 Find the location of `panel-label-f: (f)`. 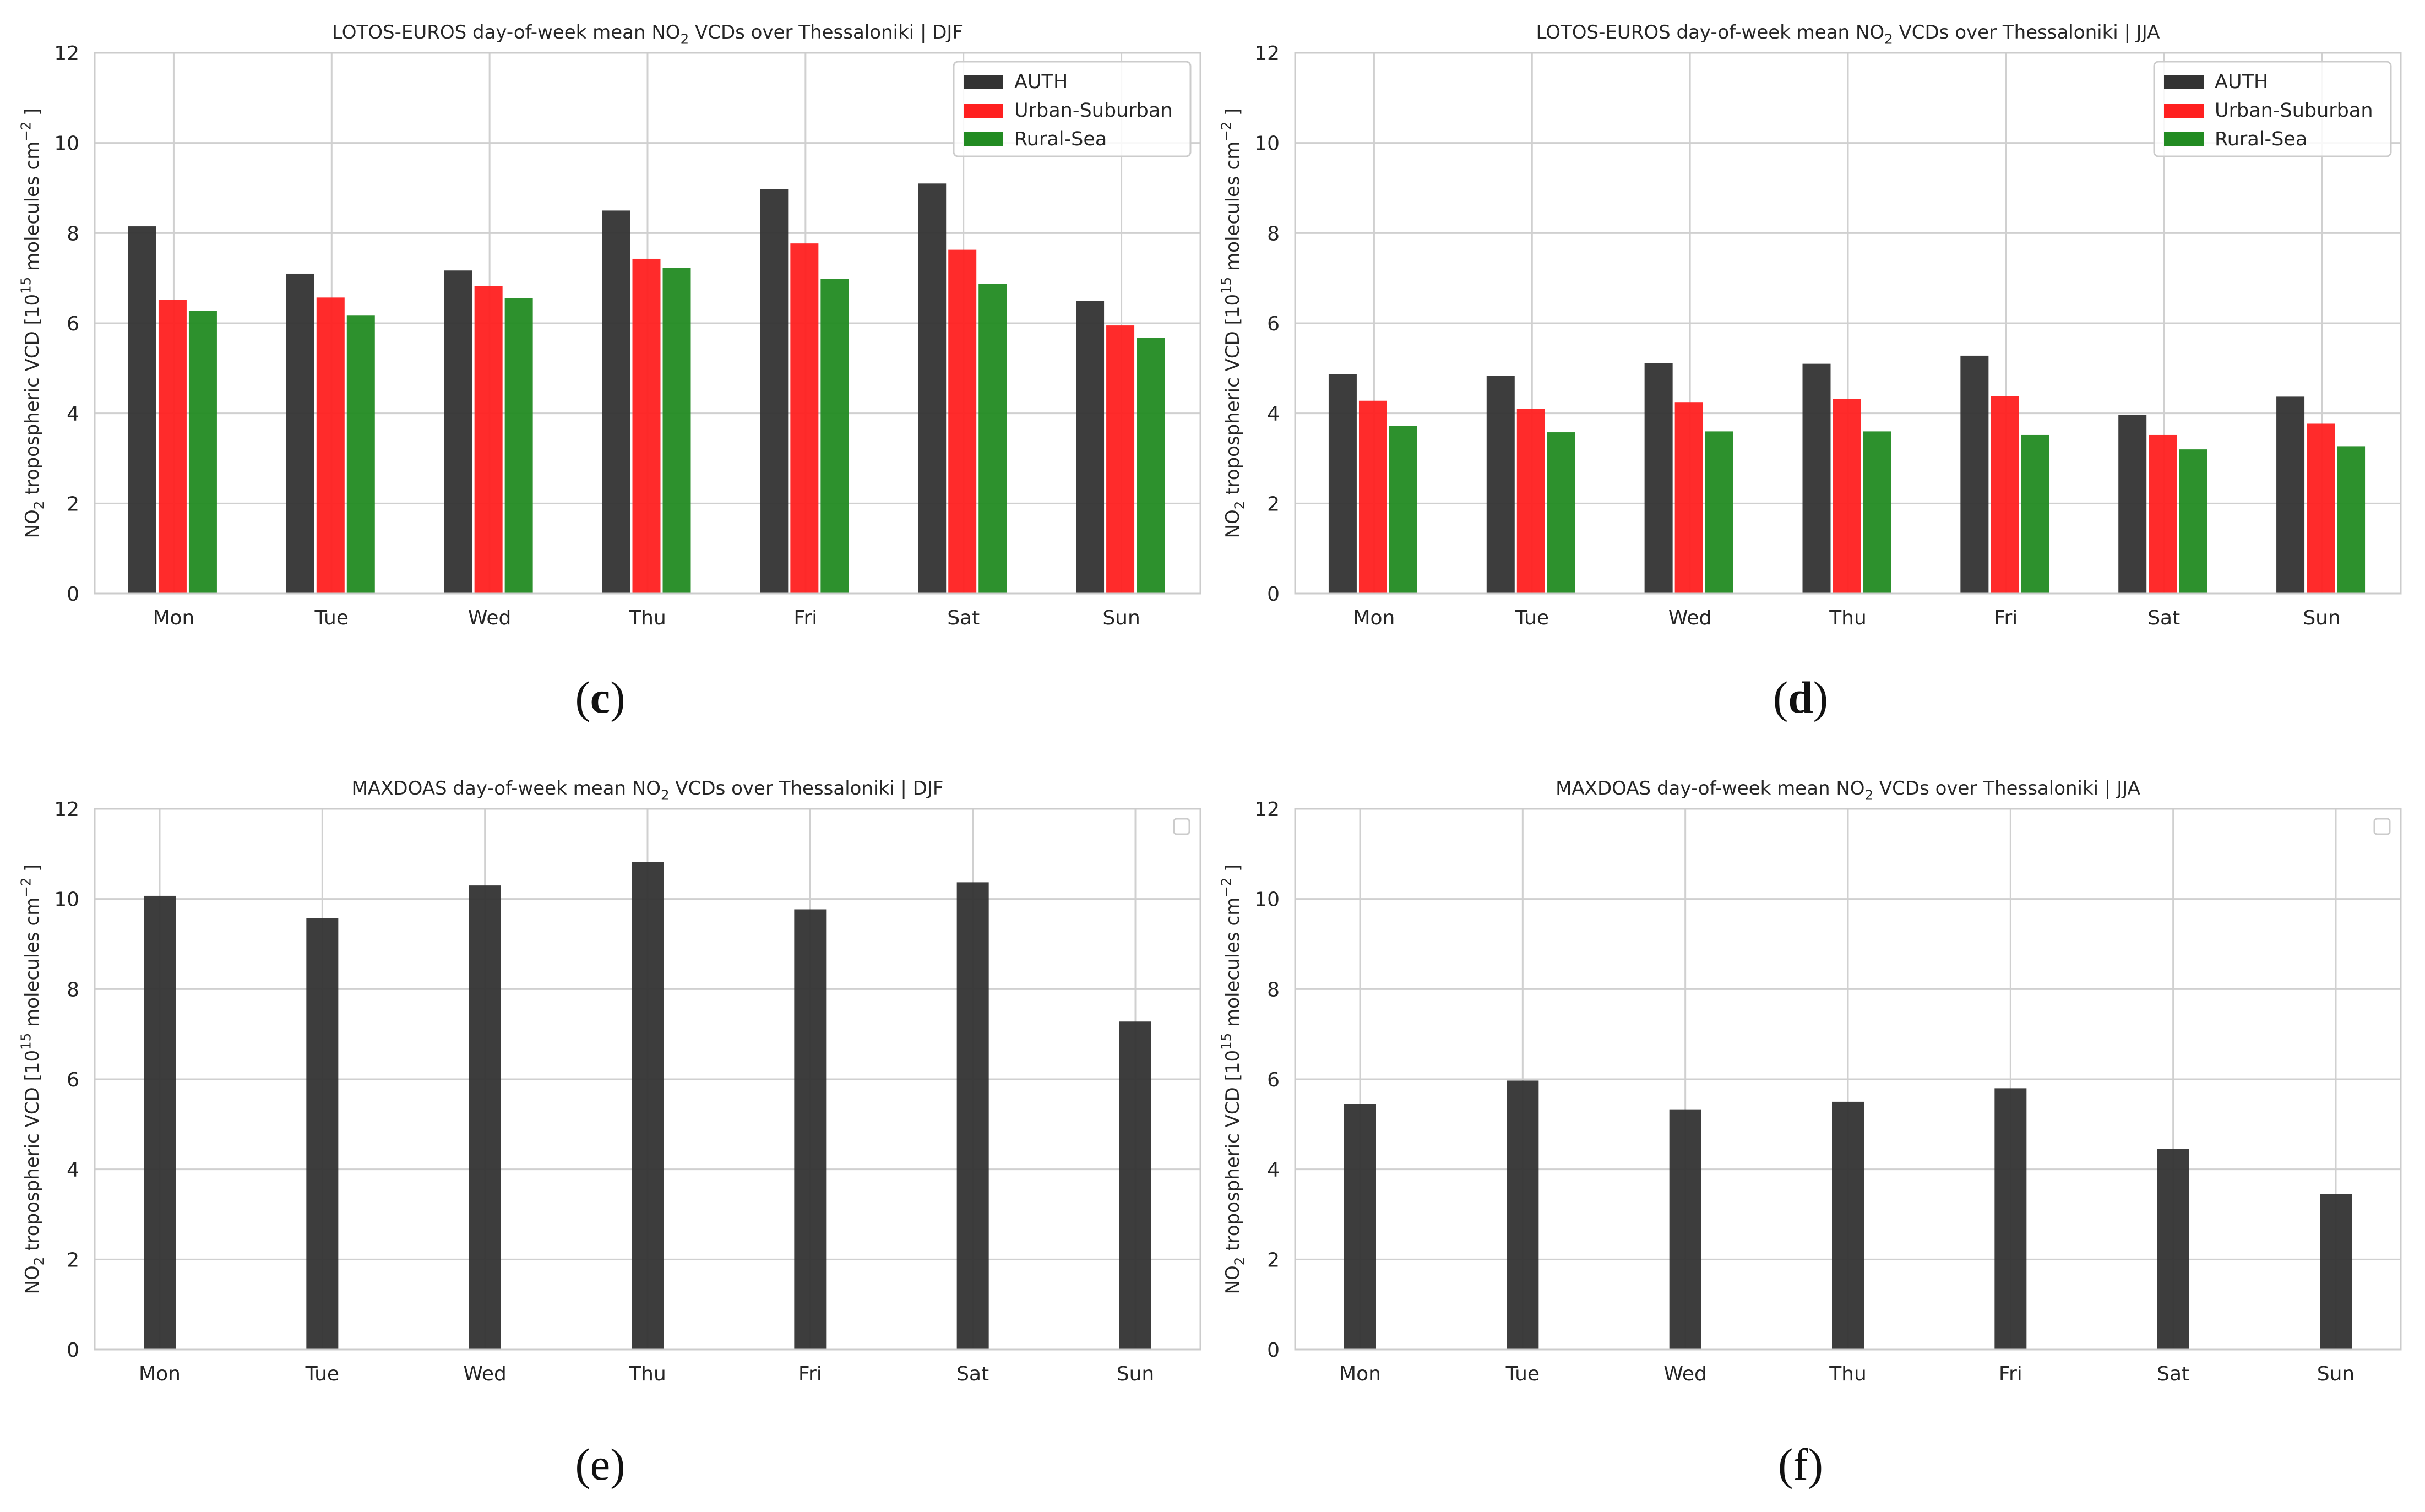

panel-label-f: (f) is located at coordinates (1800, 1464).